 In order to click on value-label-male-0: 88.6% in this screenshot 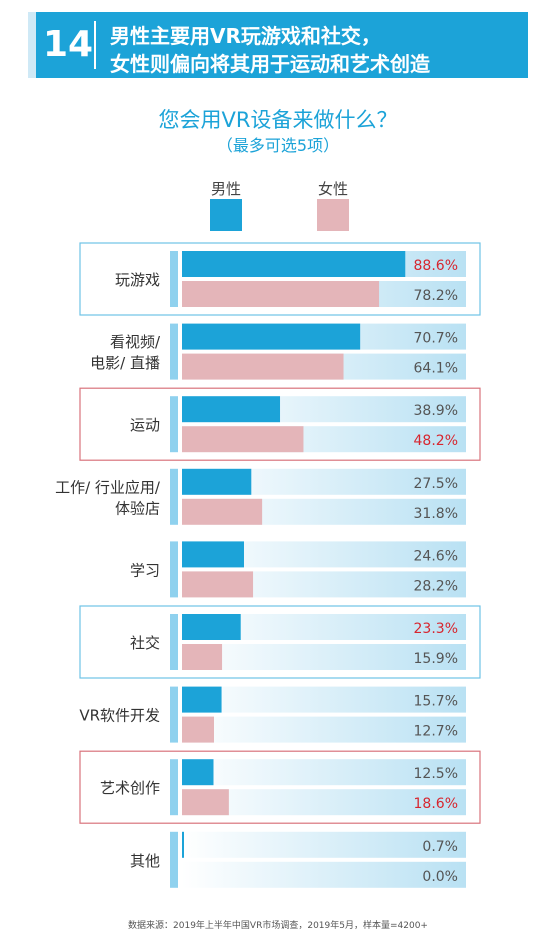, I will do `click(436, 266)`.